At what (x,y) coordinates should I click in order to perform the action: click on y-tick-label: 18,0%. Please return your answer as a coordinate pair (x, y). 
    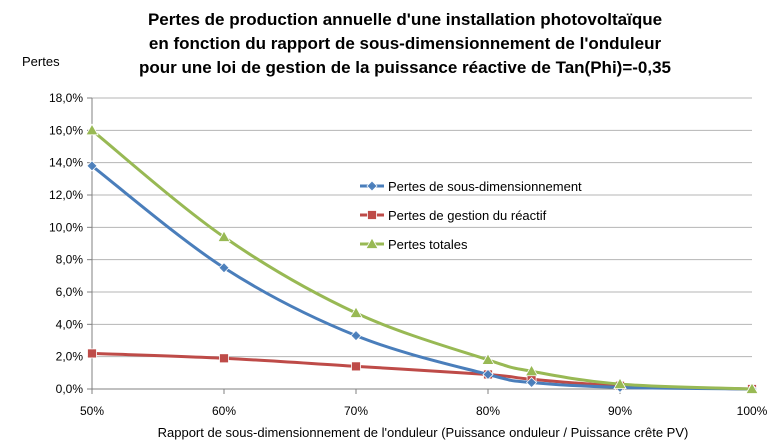
    Looking at the image, I should click on (66, 98).